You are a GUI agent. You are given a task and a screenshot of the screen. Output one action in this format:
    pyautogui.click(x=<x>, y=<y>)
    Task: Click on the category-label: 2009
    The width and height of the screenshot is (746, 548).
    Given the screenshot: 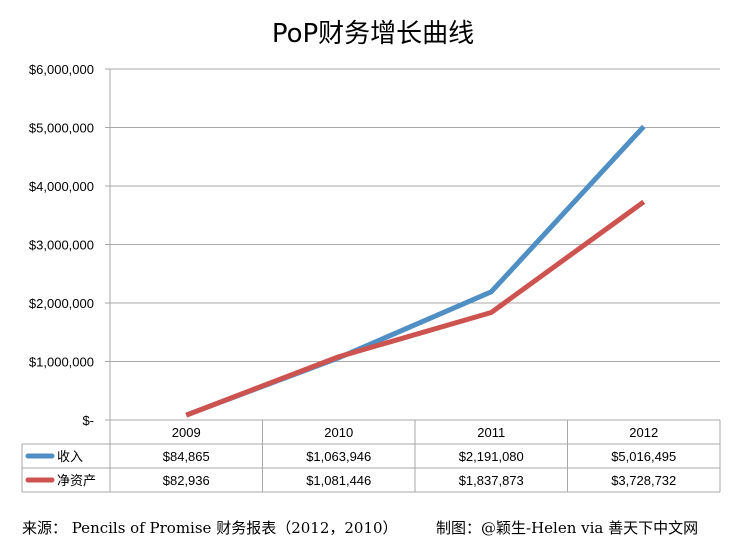 What is the action you would take?
    pyautogui.click(x=186, y=432)
    